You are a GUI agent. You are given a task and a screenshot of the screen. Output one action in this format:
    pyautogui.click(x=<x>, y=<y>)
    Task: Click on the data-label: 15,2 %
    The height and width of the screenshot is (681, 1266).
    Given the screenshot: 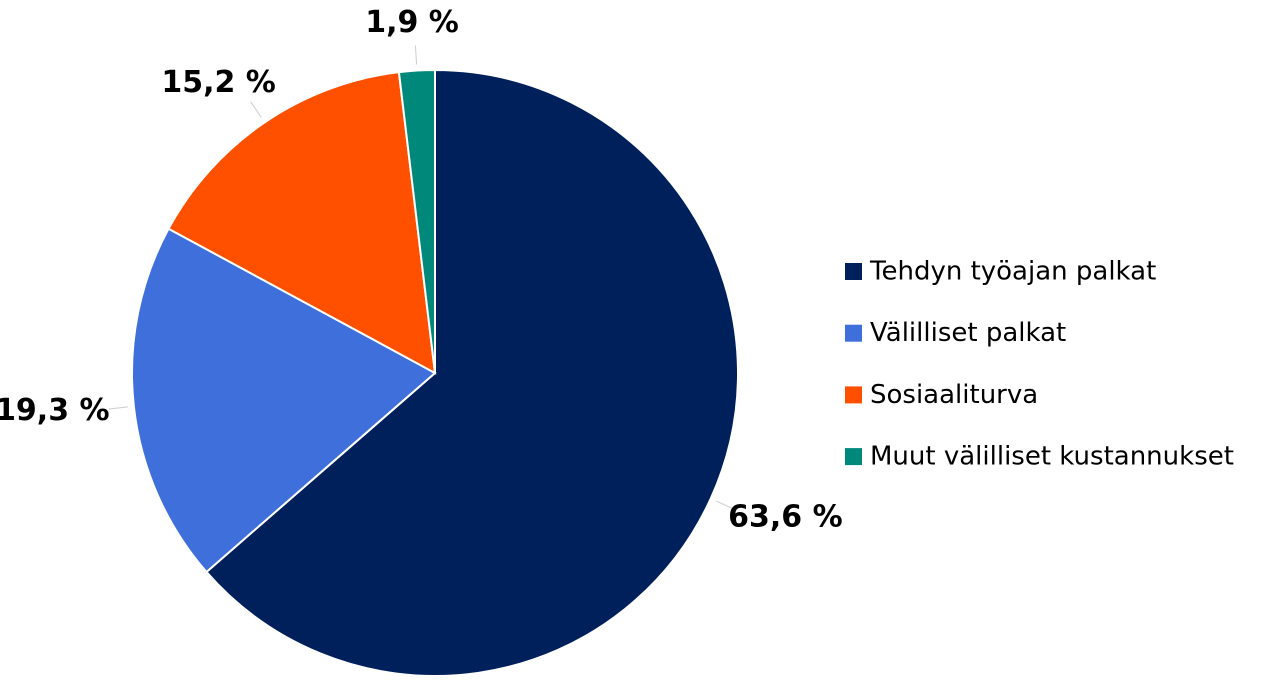 What is the action you would take?
    pyautogui.click(x=218, y=82)
    